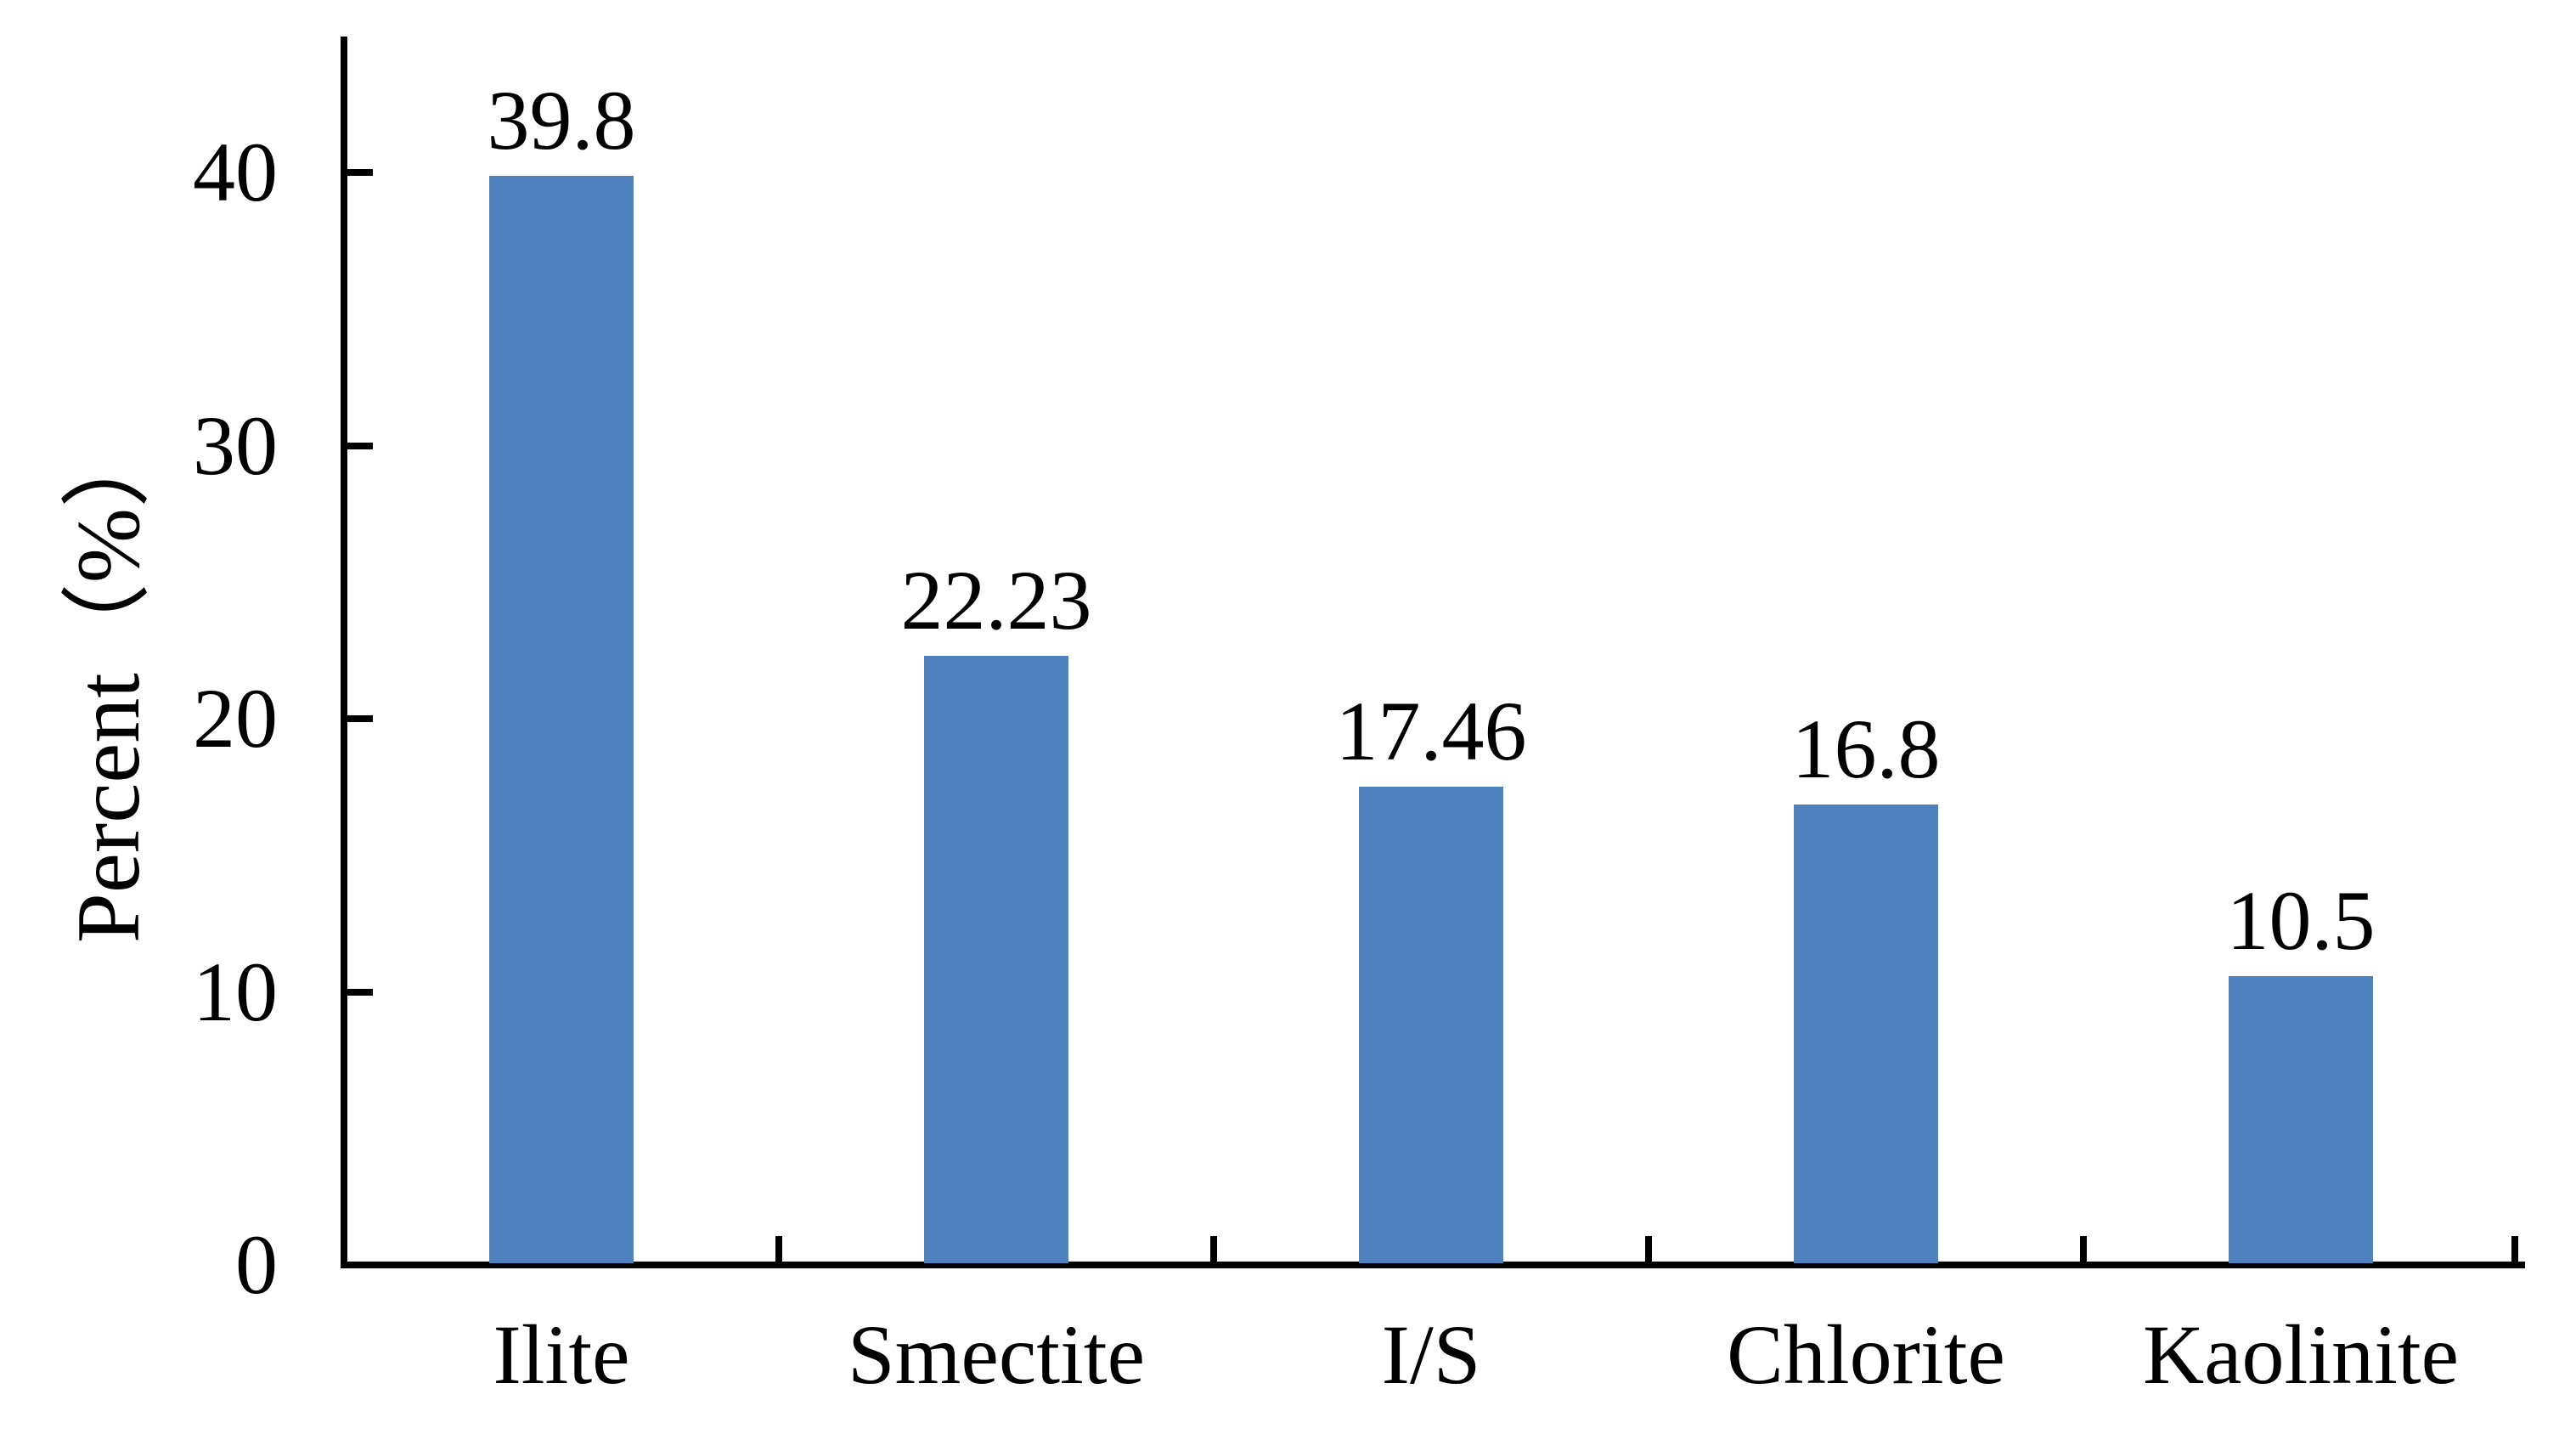 This screenshot has height=1451, width=2576. I want to click on y-tick-label: 20, so click(235, 718).